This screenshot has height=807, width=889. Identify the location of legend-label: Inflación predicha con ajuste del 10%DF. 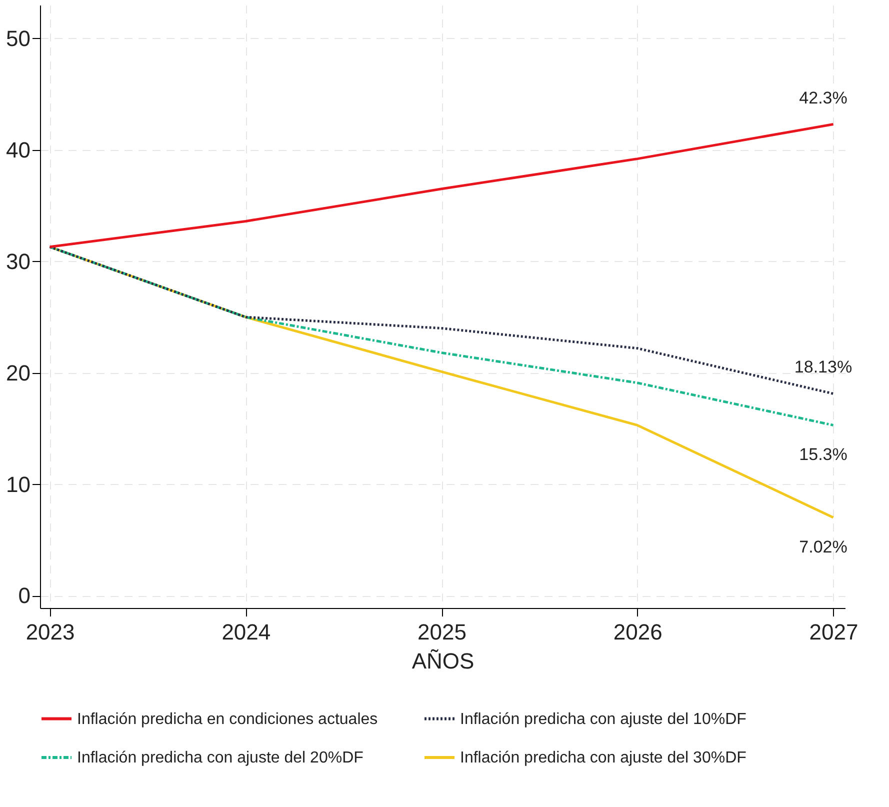
(603, 719).